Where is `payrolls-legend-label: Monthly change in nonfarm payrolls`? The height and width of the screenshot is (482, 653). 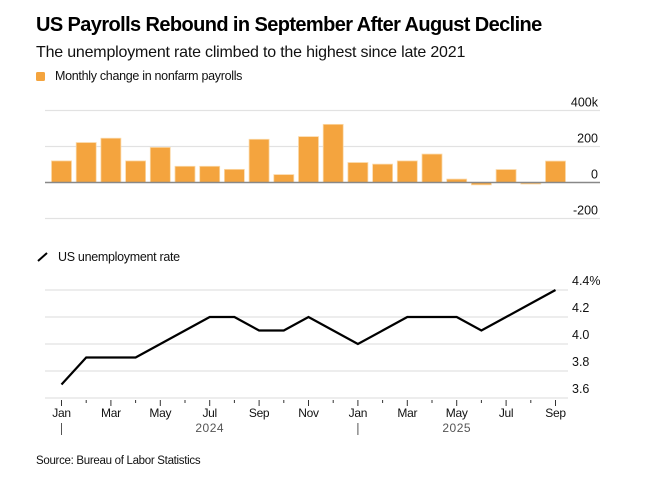 payrolls-legend-label: Monthly change in nonfarm payrolls is located at coordinates (149, 76).